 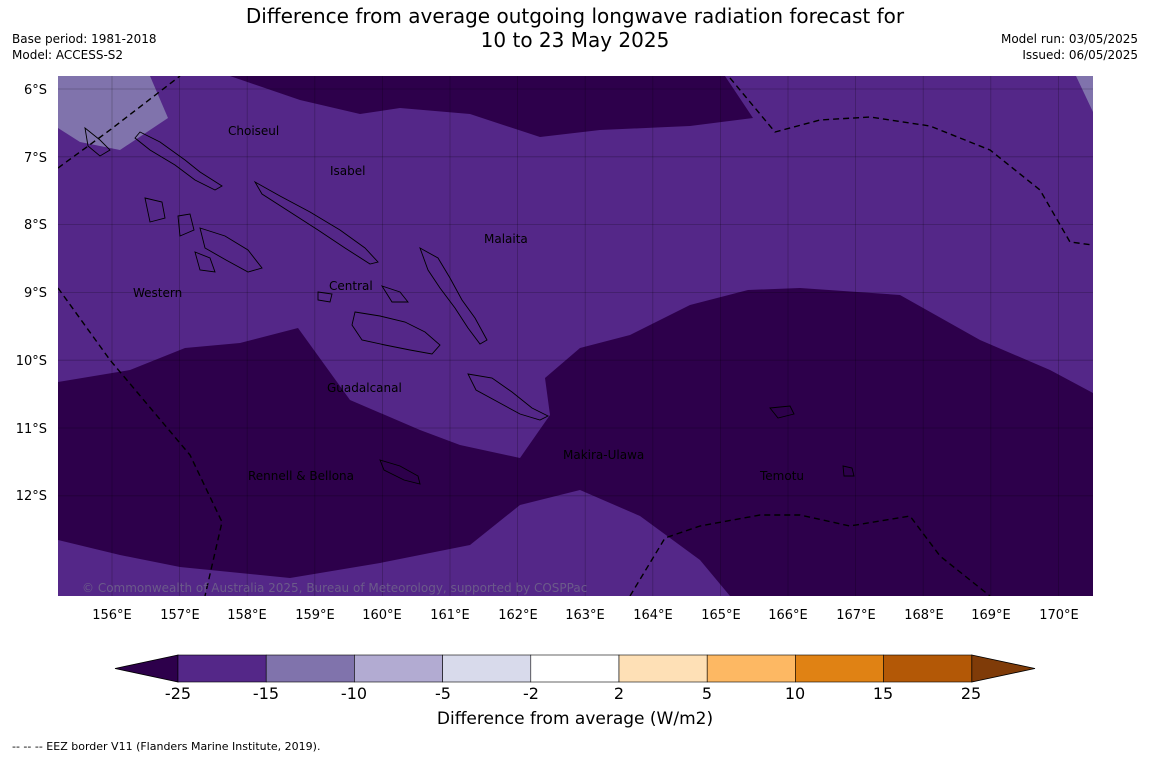 I want to click on colorbar-tick: -10, so click(x=354, y=693).